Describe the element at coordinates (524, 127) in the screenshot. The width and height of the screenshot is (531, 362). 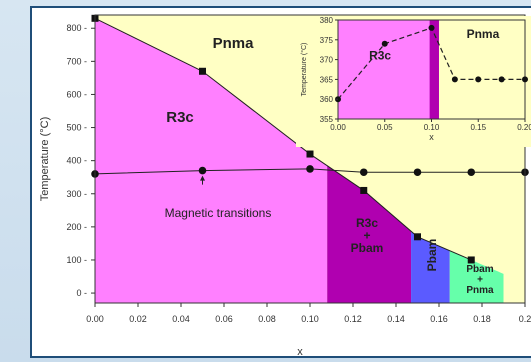
I see `inset-x-tick-label: 0.20` at that location.